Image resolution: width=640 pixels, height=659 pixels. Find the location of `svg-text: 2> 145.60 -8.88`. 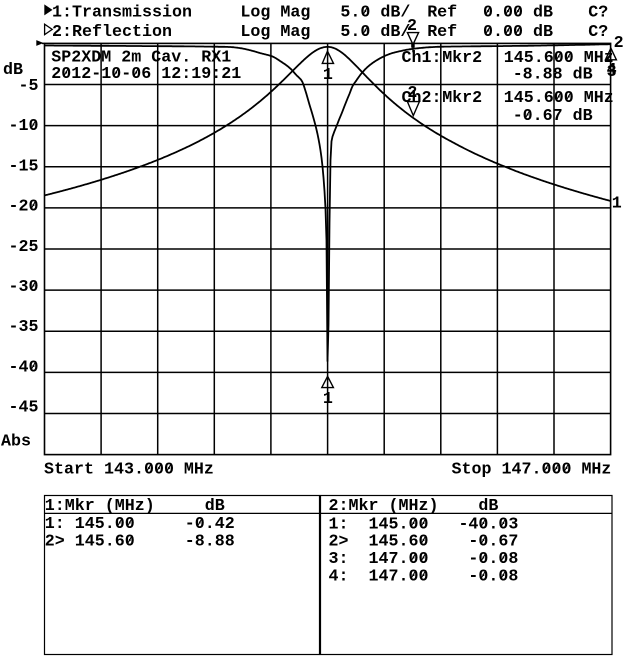

svg-text: 2> 145.60 -8.88 is located at coordinates (140, 542).